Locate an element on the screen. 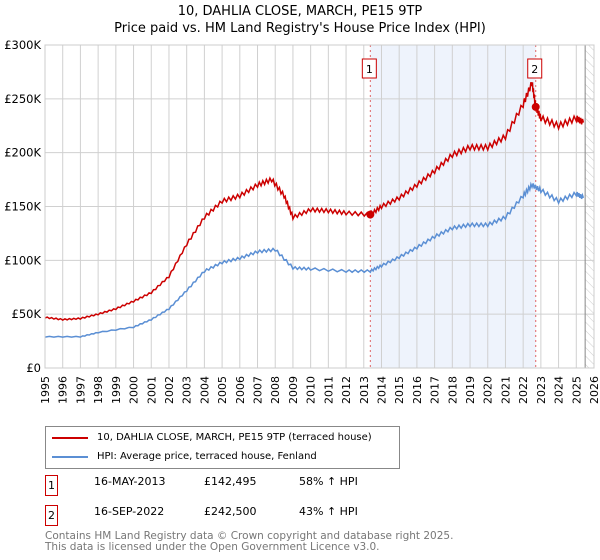 The image size is (600, 560). x-tick-label: 2025 is located at coordinates (576, 390).